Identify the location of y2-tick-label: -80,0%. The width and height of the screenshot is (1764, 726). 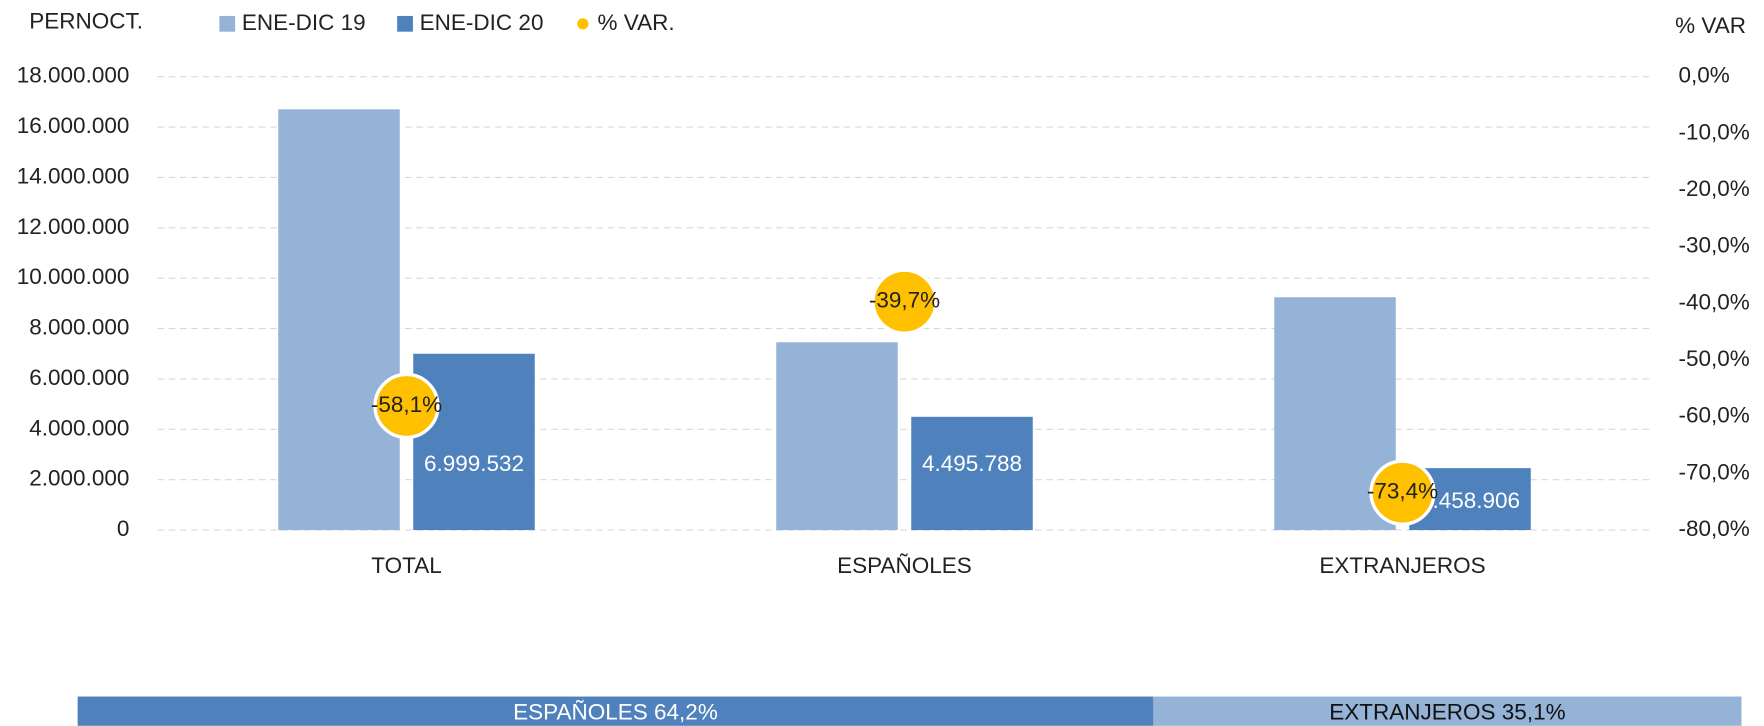
(1714, 528).